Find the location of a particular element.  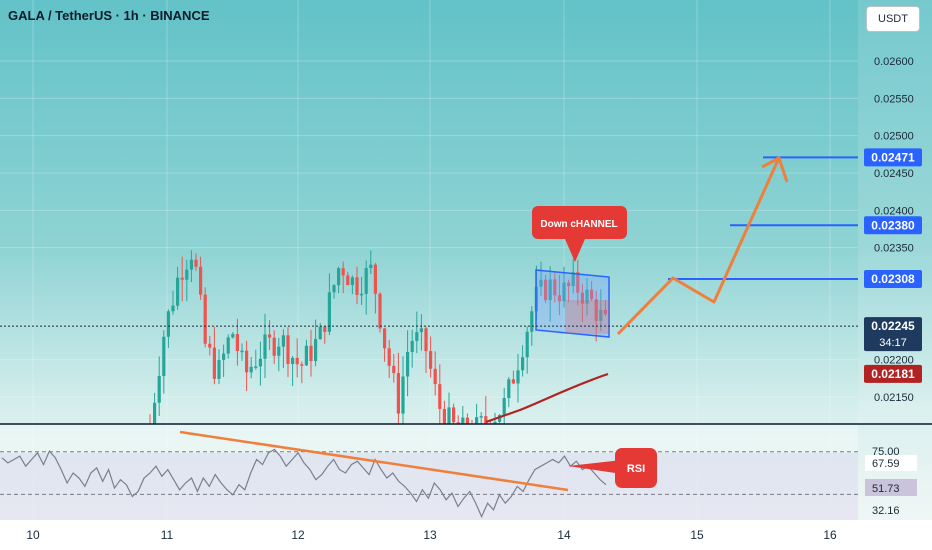

x-tick-label: 10 is located at coordinates (33, 535).